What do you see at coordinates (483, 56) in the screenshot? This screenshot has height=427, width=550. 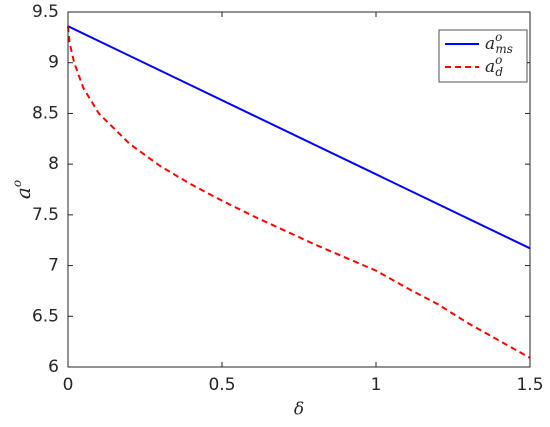 I see `legend-box` at bounding box center [483, 56].